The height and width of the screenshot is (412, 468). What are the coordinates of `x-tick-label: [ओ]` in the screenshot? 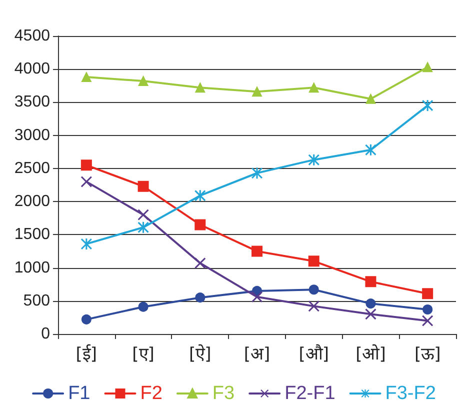 It's located at (371, 354).